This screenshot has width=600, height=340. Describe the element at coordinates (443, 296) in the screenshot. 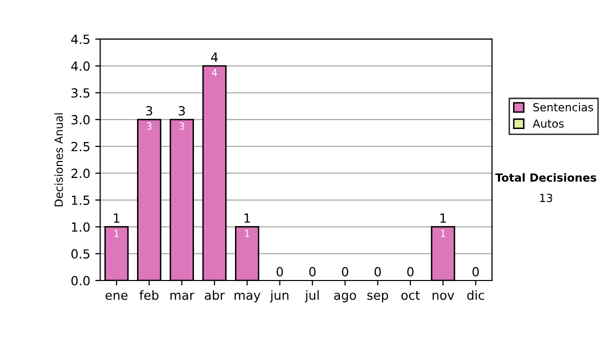

I see `x-tick-label: nov` at that location.